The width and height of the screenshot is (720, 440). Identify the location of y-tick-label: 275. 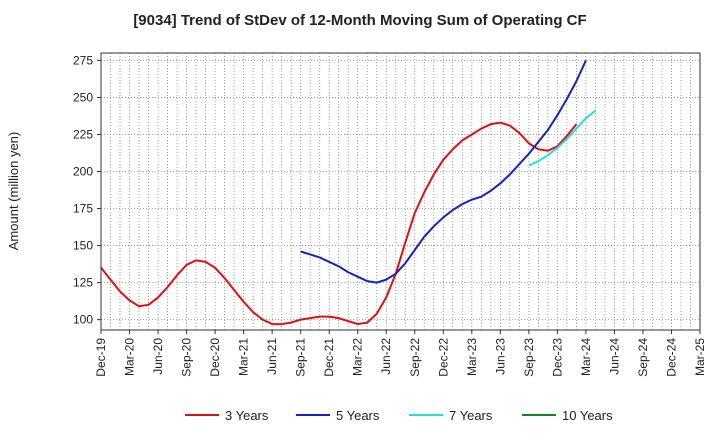
(83, 60).